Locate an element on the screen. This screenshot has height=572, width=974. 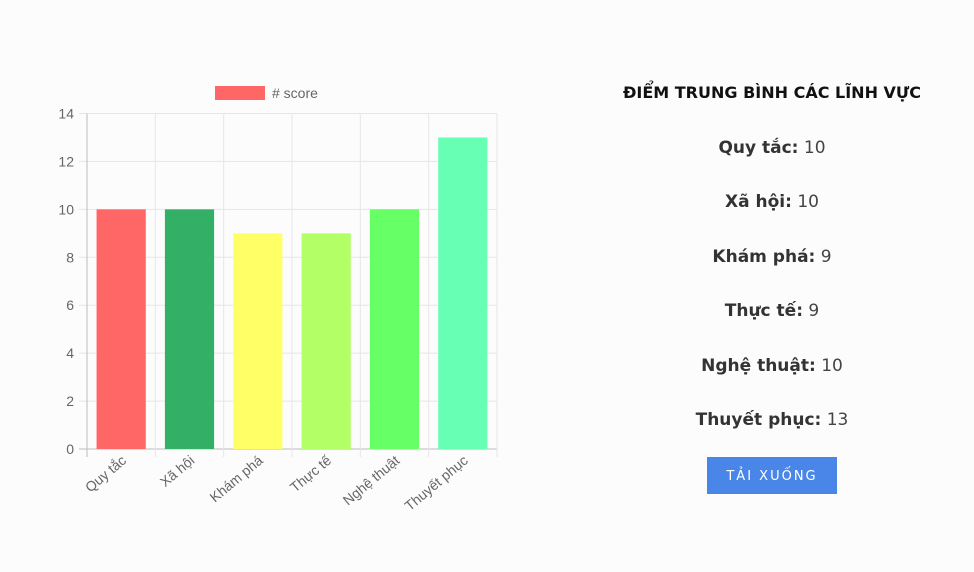
summary-title: ĐIỂM TRUNG BÌNH CÁC LĨNH VỰC is located at coordinates (772, 92).